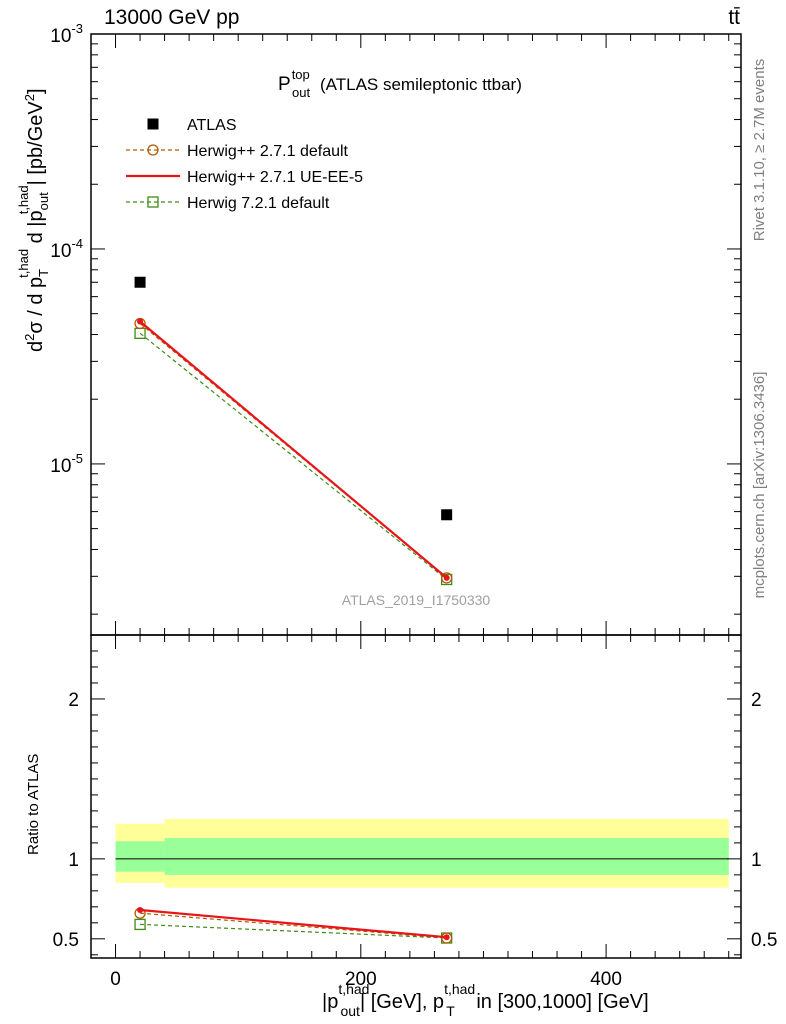 The width and height of the screenshot is (786, 1024). Describe the element at coordinates (140, 333) in the screenshot. I see `main-point-herwig-7-2-1-default` at that location.